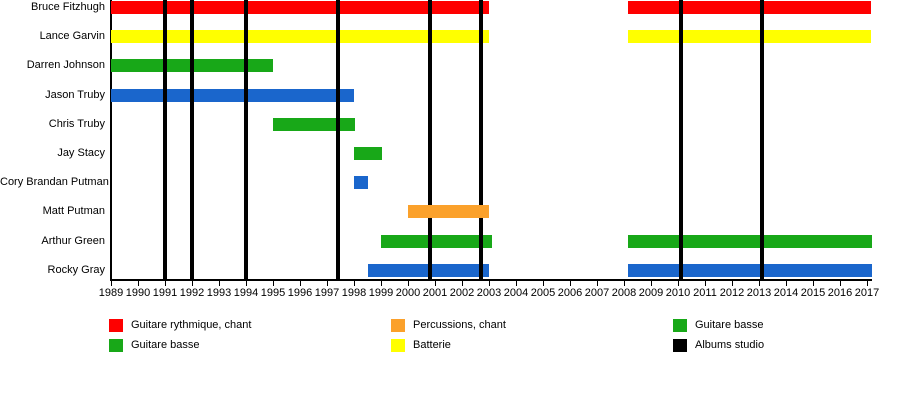  What do you see at coordinates (435, 283) in the screenshot?
I see `year-tick-2001` at bounding box center [435, 283].